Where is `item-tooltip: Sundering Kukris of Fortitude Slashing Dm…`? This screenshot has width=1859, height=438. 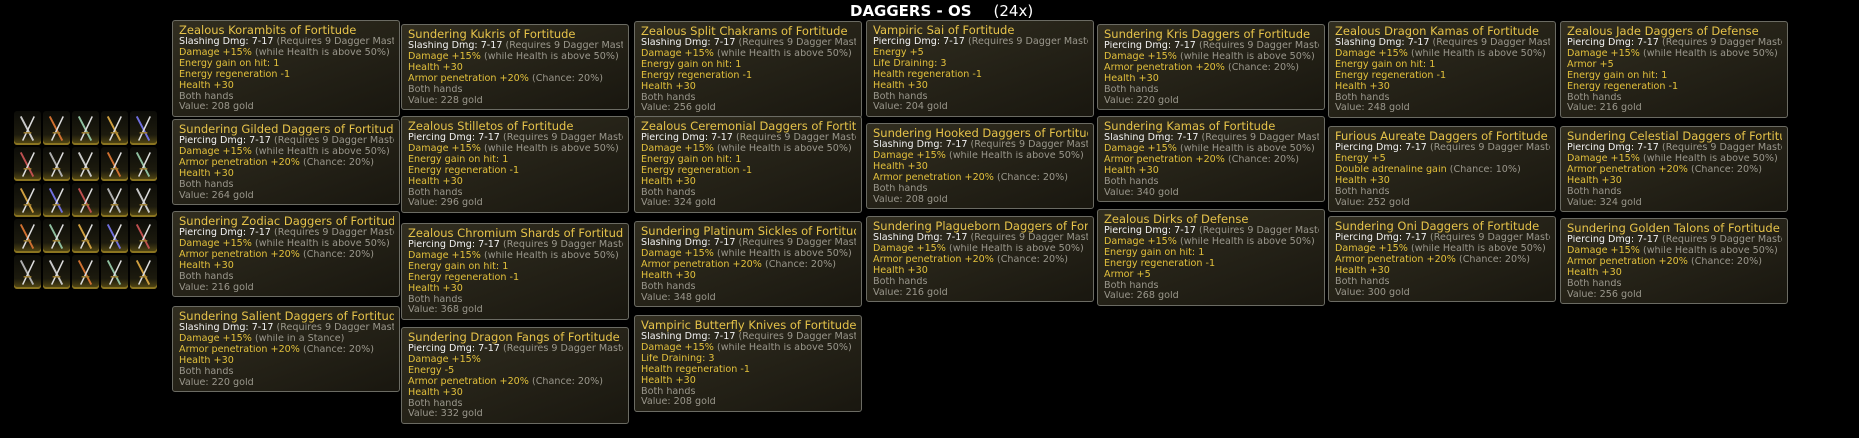 item-tooltip: Sundering Kukris of Fortitude Slashing Dm… is located at coordinates (515, 67).